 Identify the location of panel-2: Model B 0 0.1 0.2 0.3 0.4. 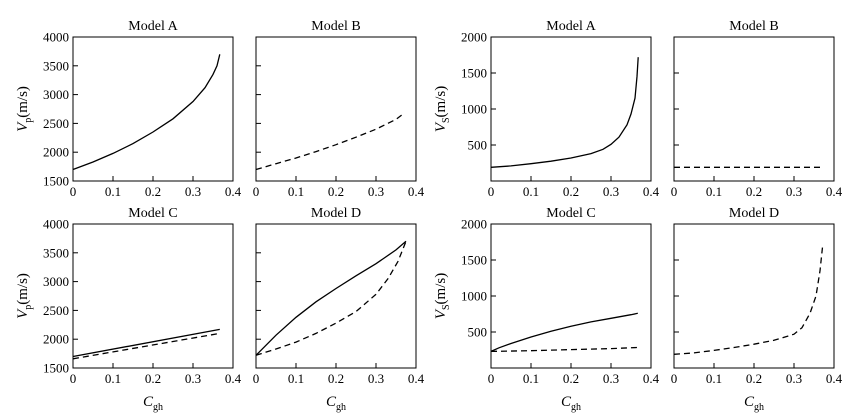
(339, 109).